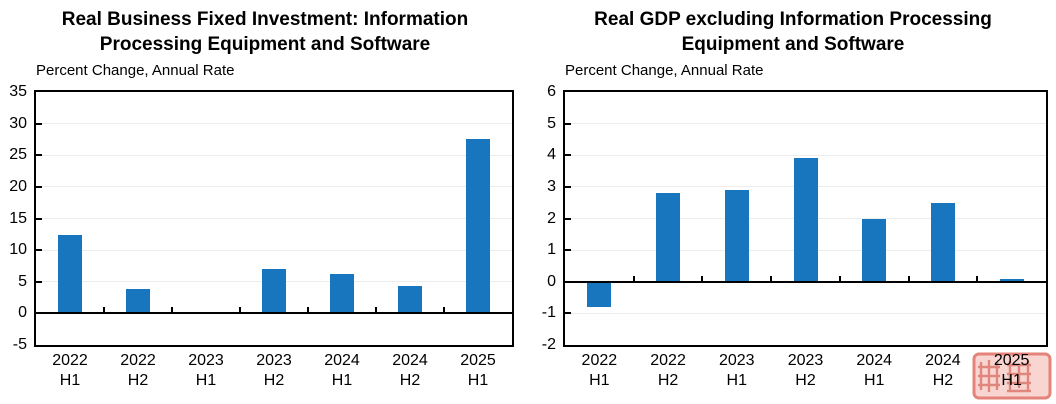  What do you see at coordinates (551, 155) in the screenshot?
I see `y-axis-tick-label: 4` at bounding box center [551, 155].